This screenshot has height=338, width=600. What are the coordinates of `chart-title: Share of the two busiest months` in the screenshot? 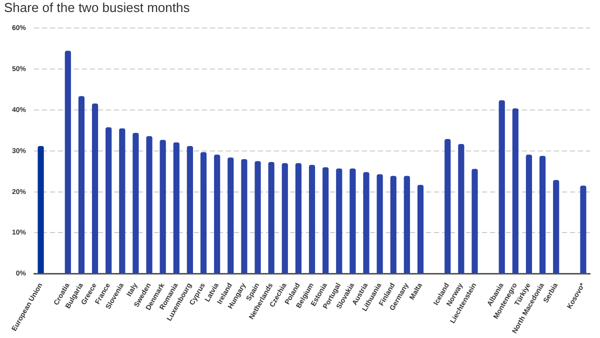 It's located at (97, 7).